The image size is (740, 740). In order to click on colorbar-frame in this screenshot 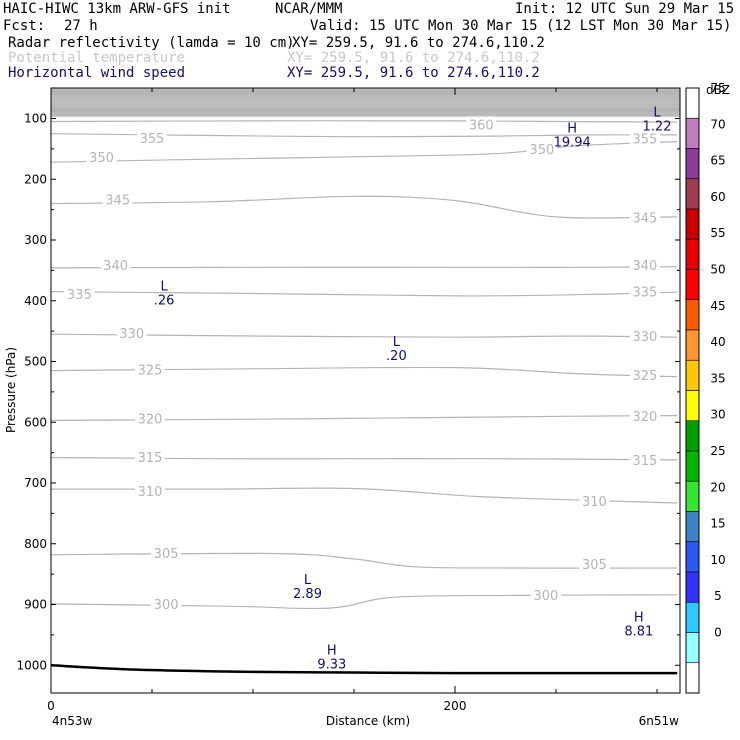, I will do `click(692, 390)`.